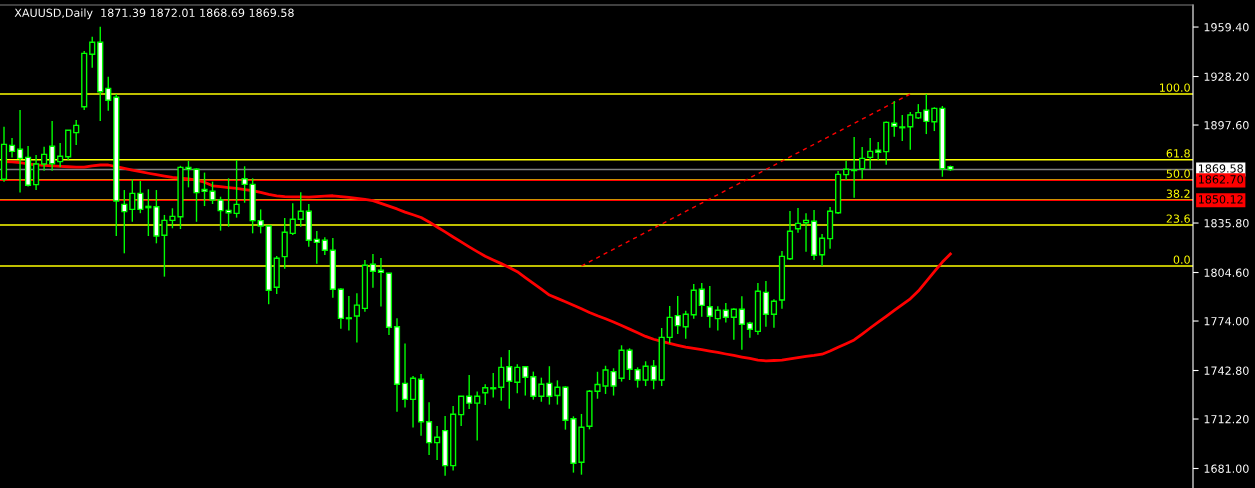 The image size is (1255, 488). I want to click on y-tick-label: 1897.60, so click(1226, 125).